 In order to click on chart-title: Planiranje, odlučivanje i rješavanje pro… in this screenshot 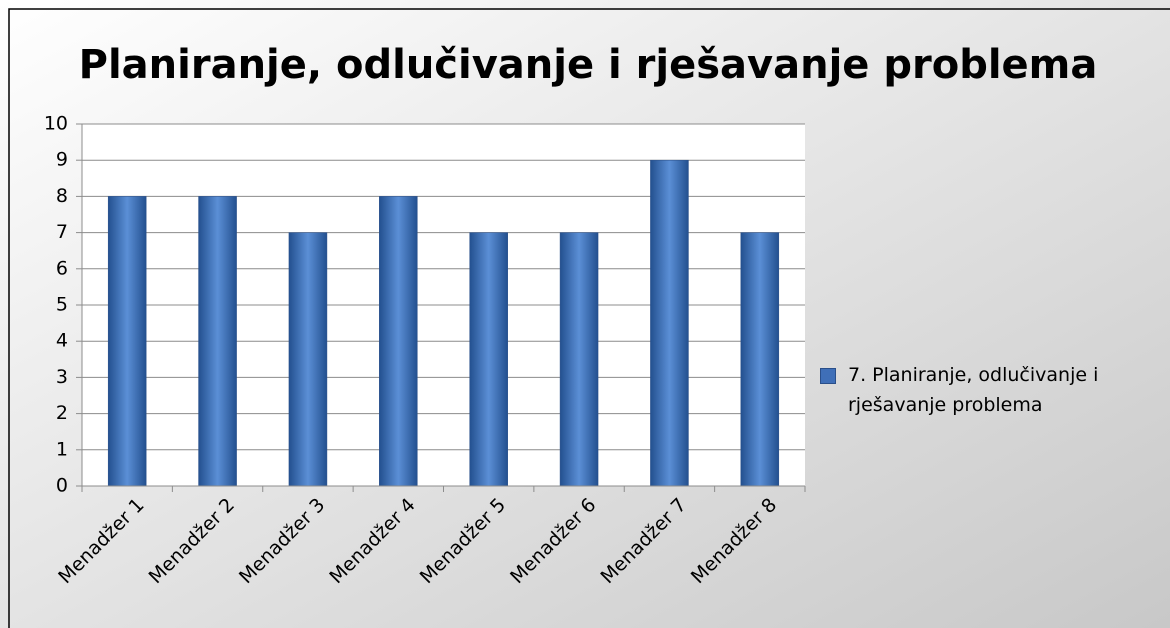, I will do `click(588, 65)`.